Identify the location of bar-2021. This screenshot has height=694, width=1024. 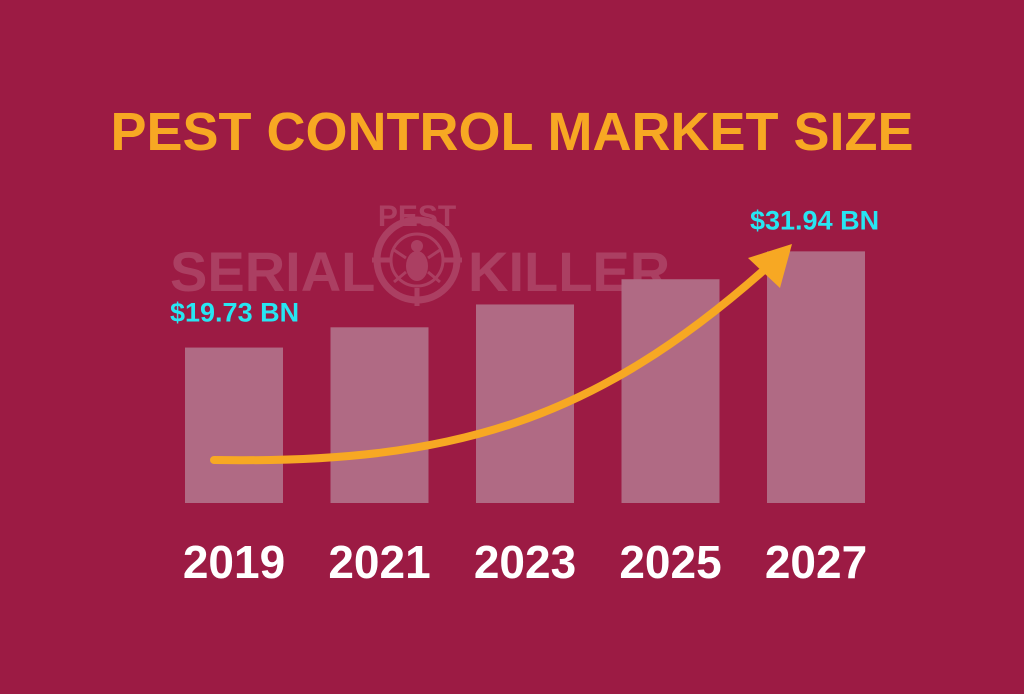
(379, 415).